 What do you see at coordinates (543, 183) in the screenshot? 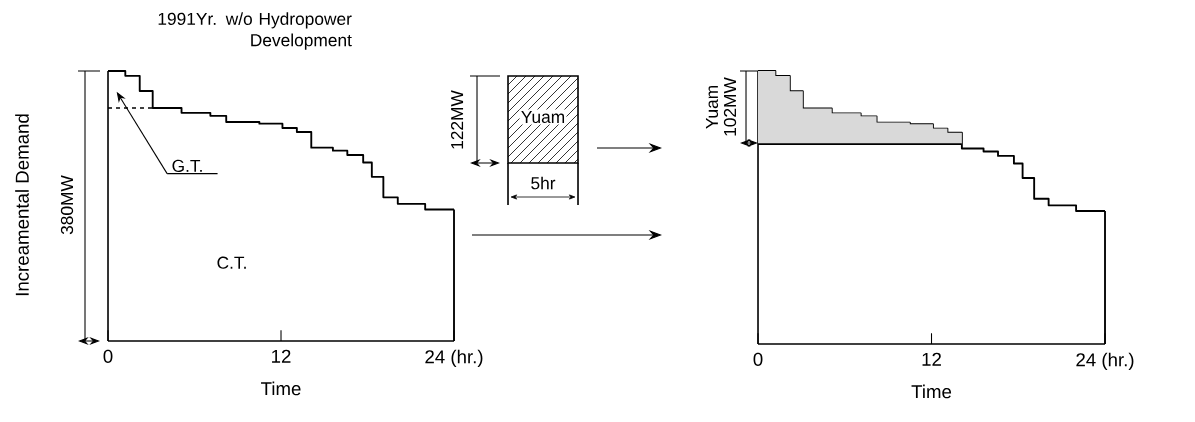
I see `text: 5hr` at bounding box center [543, 183].